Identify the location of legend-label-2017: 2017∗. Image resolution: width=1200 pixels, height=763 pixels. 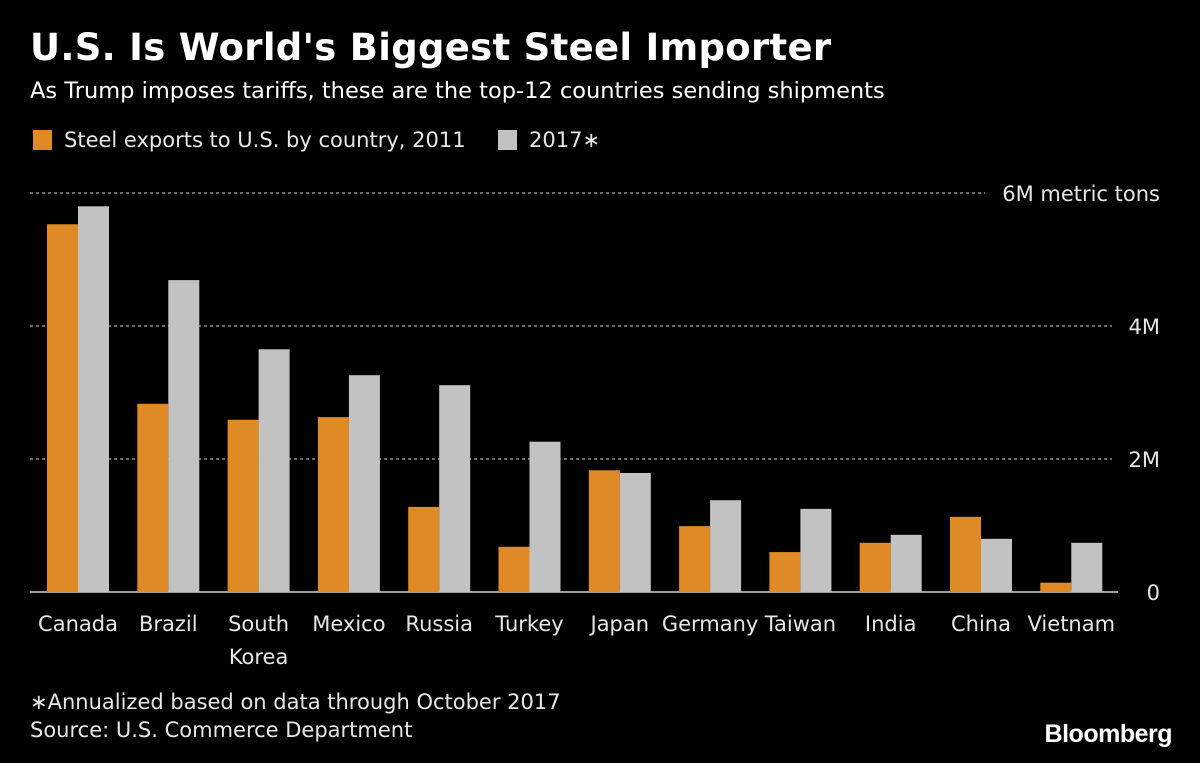
(565, 140).